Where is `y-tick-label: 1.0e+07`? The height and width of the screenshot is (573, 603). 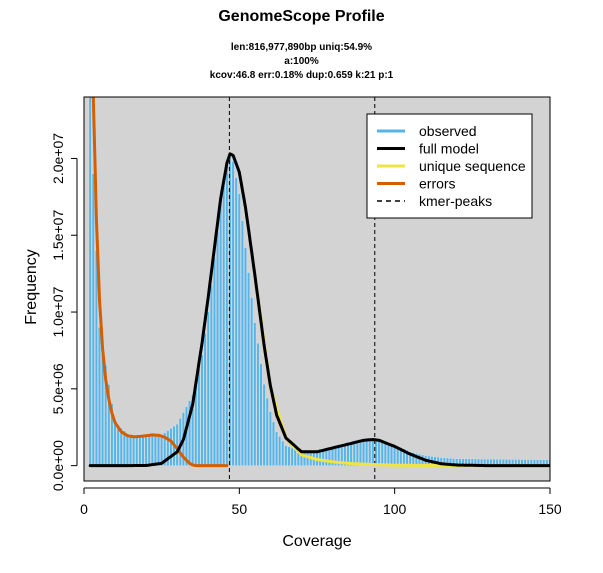
y-tick-label: 1.0e+07 is located at coordinates (58, 311).